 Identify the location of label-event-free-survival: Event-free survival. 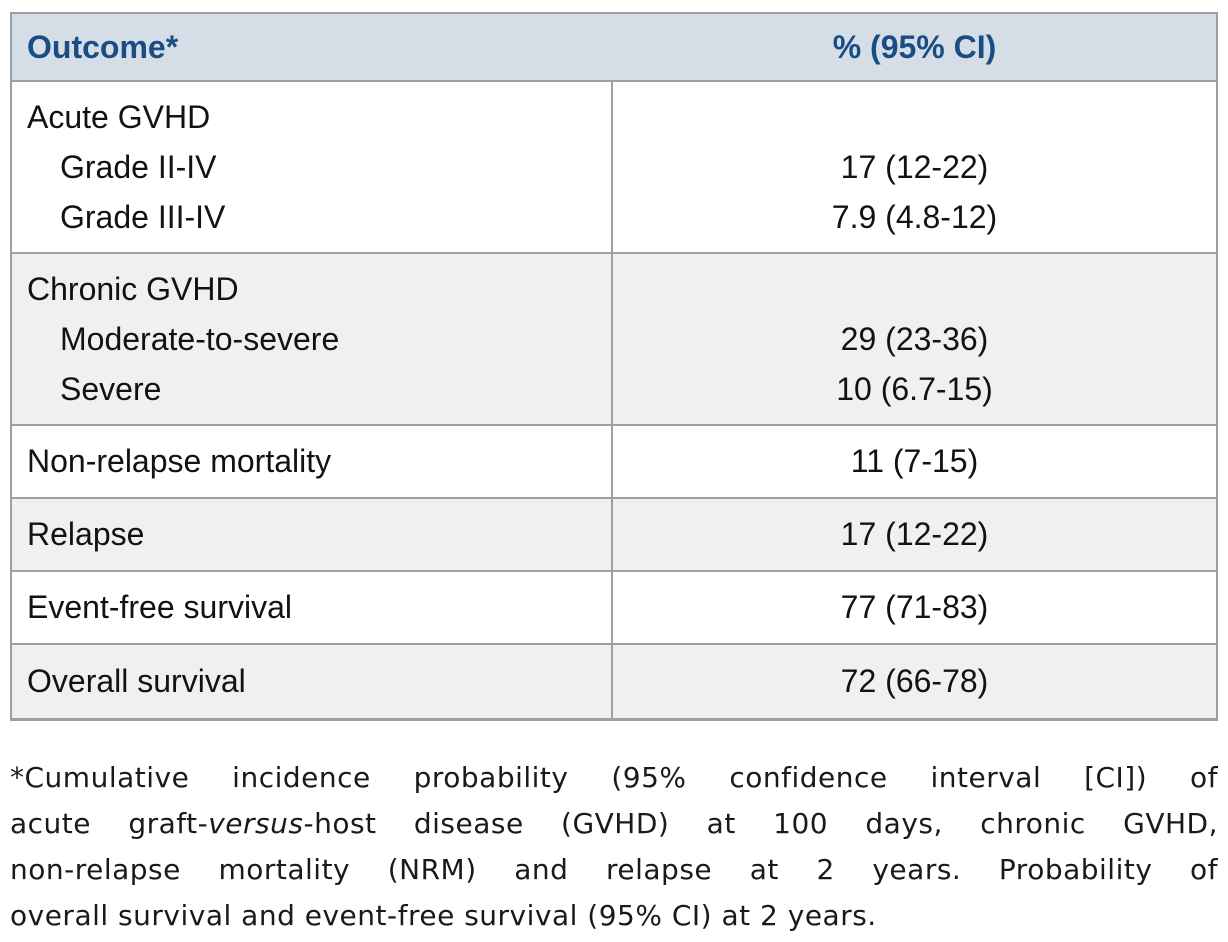
(312, 607).